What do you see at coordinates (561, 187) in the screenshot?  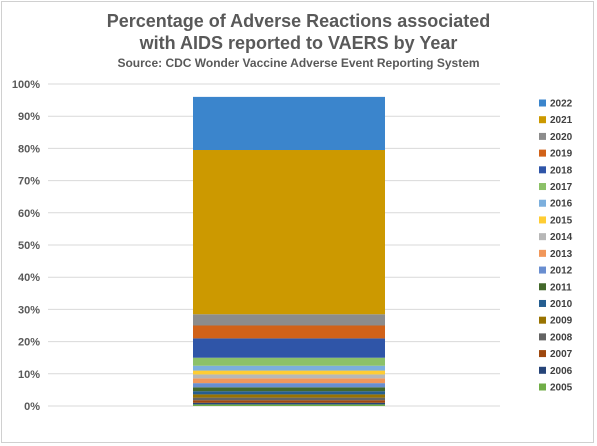 I see `legend-label: 2017` at bounding box center [561, 187].